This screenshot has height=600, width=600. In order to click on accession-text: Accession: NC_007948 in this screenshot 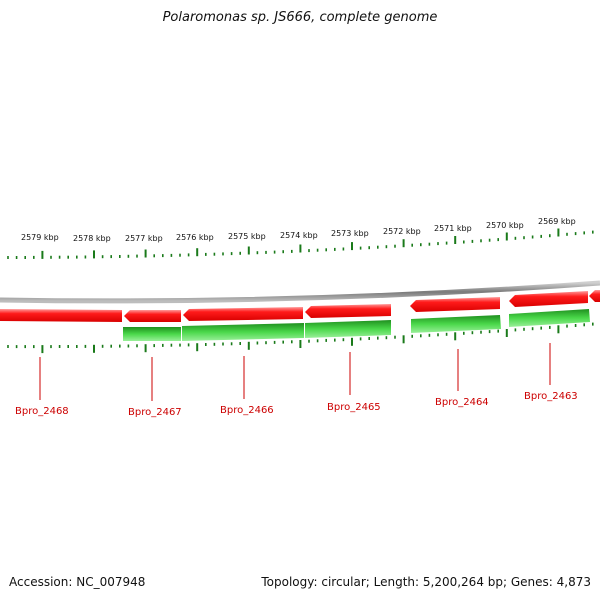, I will do `click(77, 582)`.